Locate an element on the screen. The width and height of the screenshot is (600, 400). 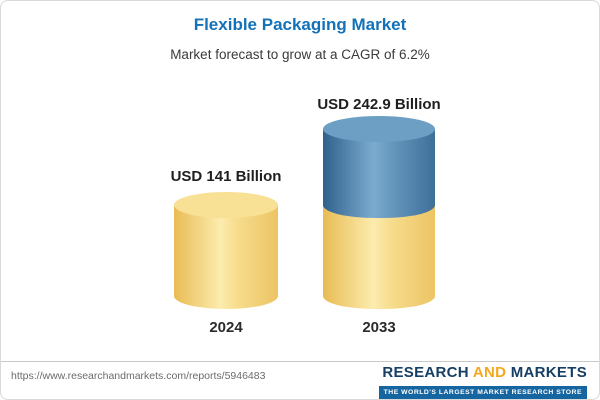
logo-word-research: RESEARCH is located at coordinates (425, 372).